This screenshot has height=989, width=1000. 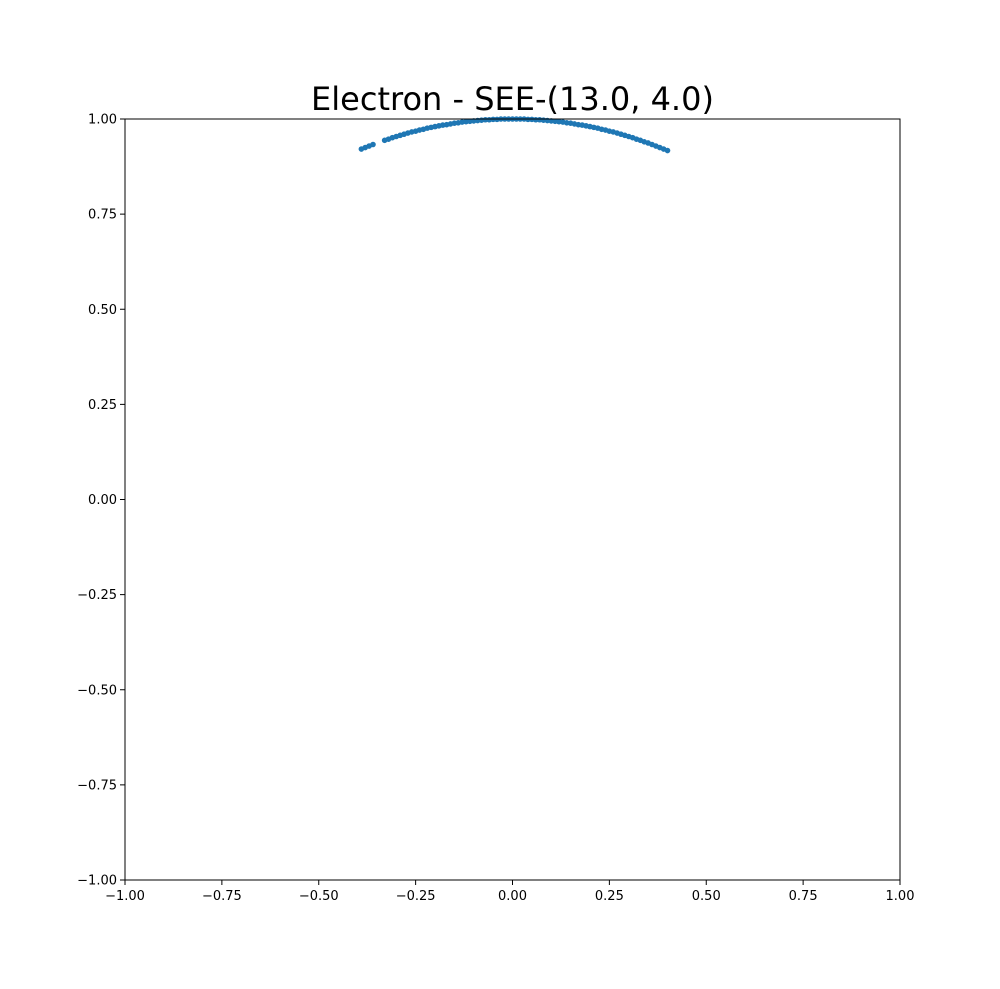 I want to click on x-tick-label: 0.00, so click(x=512, y=896).